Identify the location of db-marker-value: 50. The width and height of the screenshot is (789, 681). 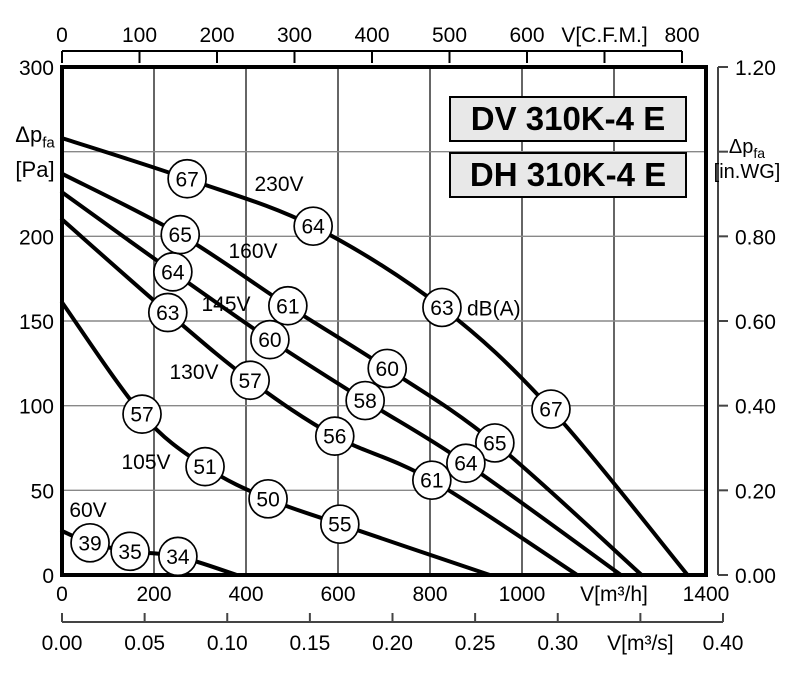
(267, 499).